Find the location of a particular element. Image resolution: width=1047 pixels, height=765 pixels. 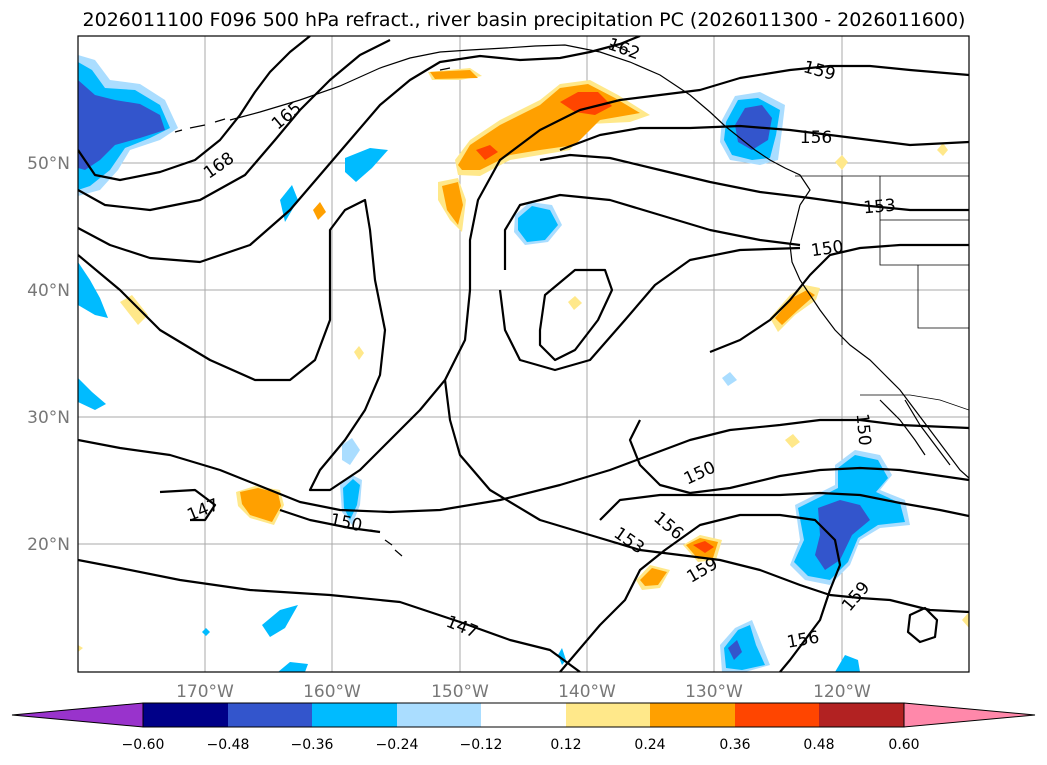

lon-label-160w: 160°W is located at coordinates (332, 692).